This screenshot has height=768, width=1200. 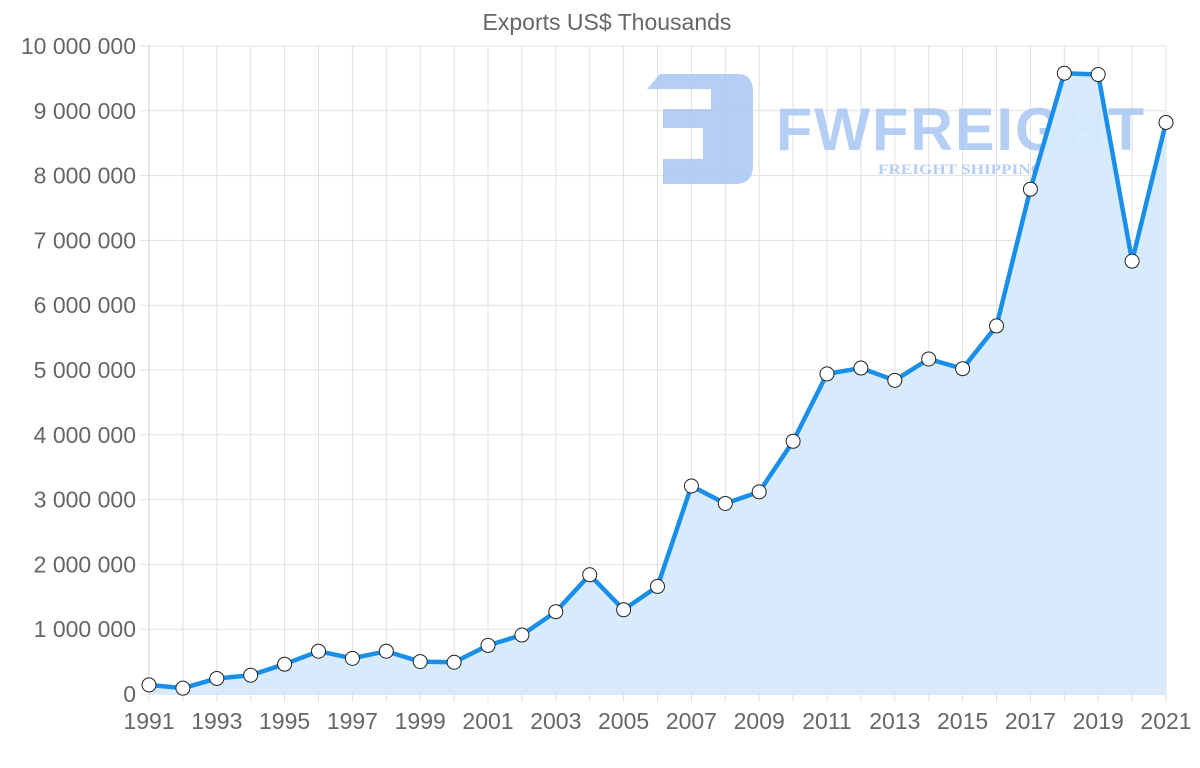 I want to click on y-tick-label: 10 000 000, so click(x=78, y=46).